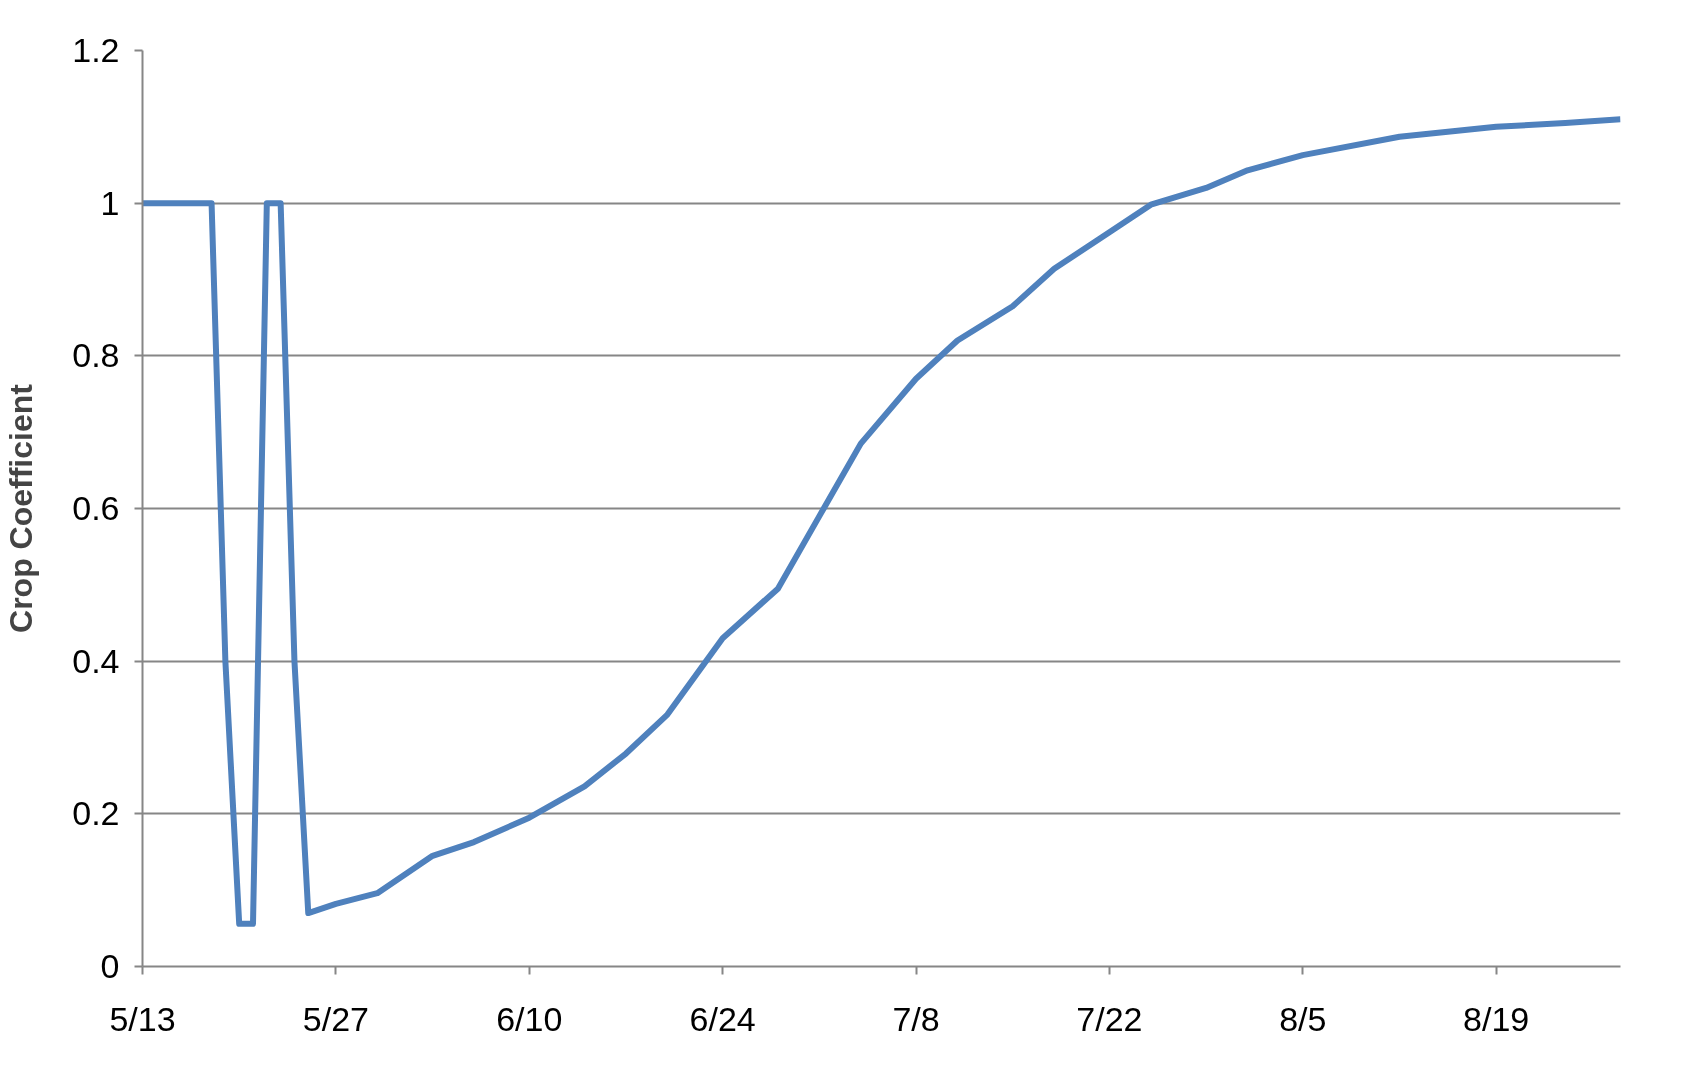  I want to click on x-tick-label: 7/8, so click(916, 1018).